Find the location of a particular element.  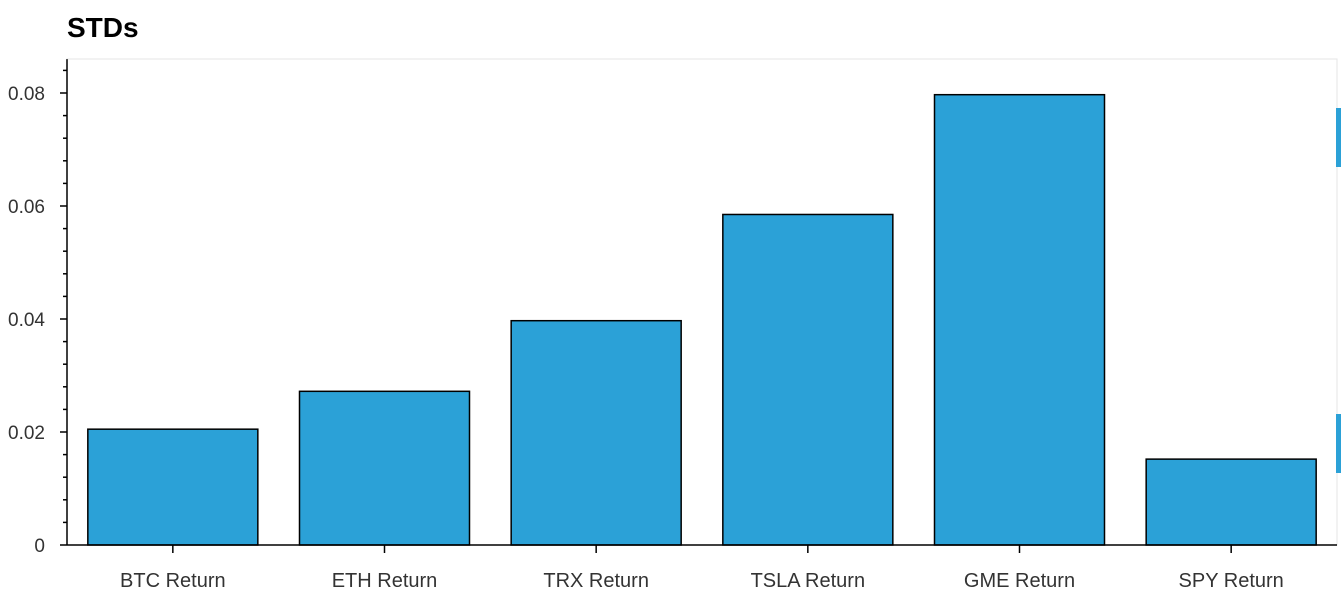

x-tick-label: GME Return is located at coordinates (1019, 581).